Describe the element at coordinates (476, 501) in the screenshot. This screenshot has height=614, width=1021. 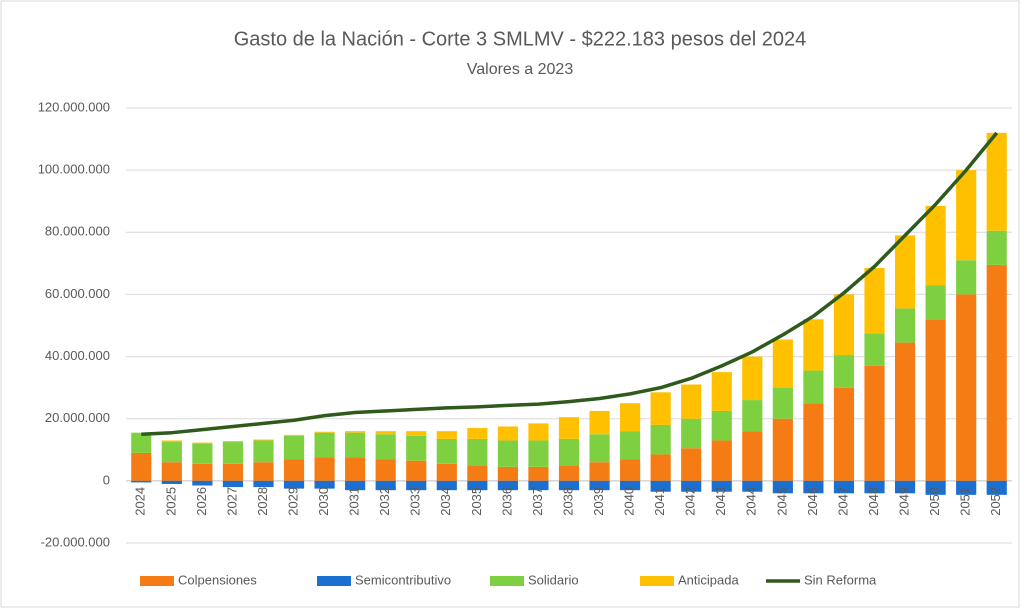
I see `x-tick-label: 2035` at that location.